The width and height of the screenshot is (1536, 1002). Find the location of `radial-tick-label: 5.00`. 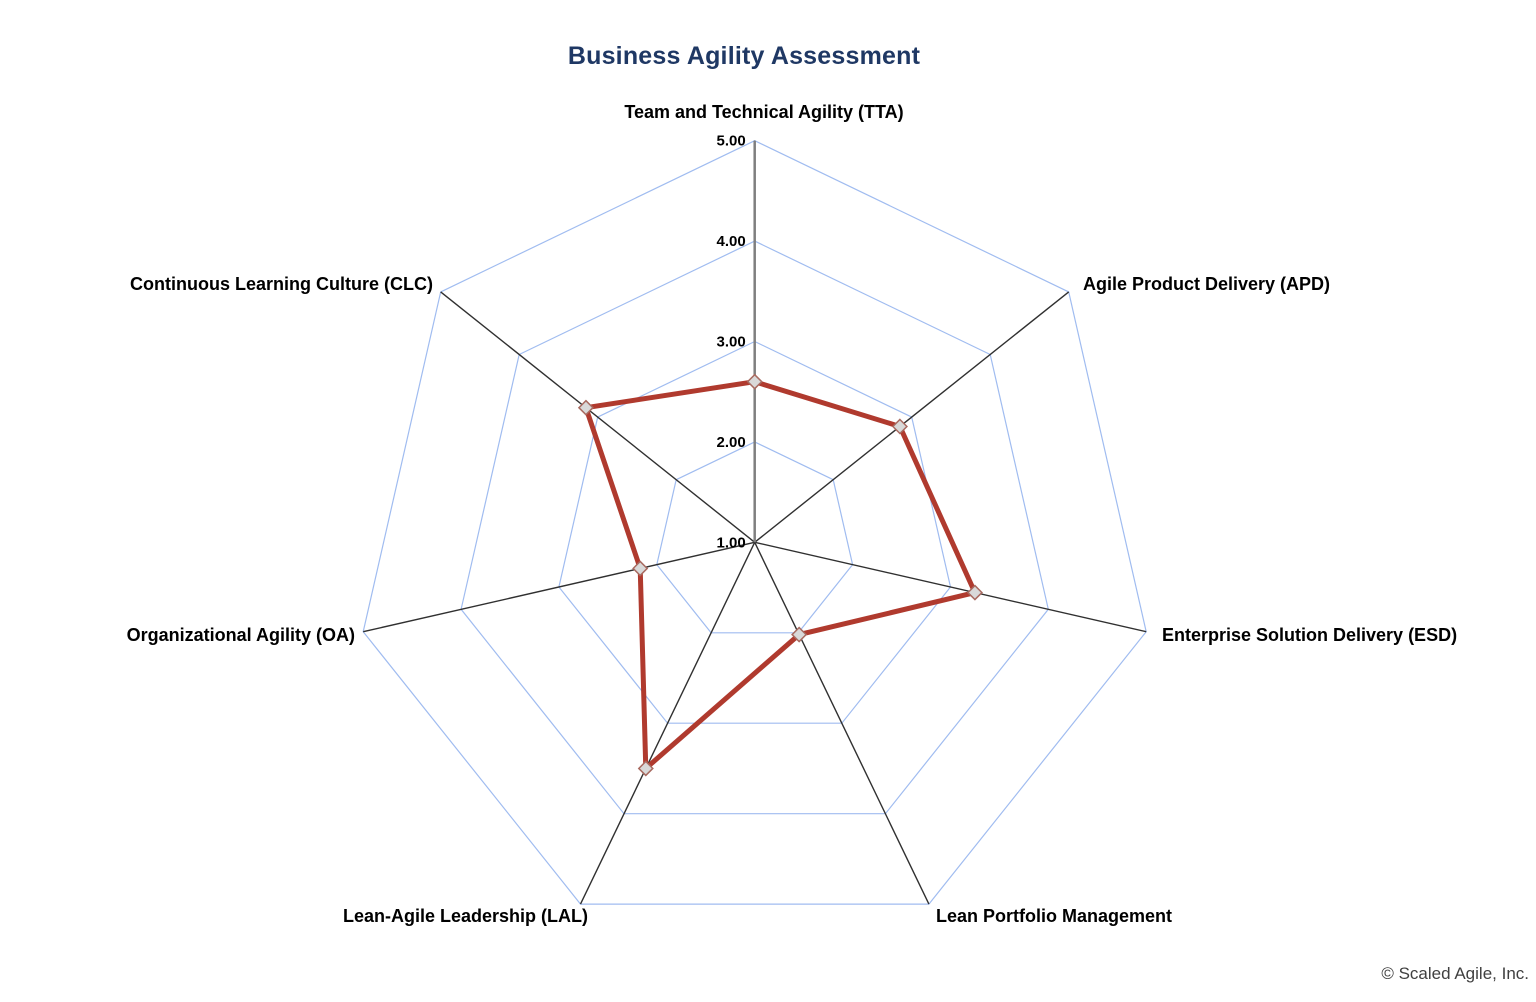

radial-tick-label: 5.00 is located at coordinates (730, 141).